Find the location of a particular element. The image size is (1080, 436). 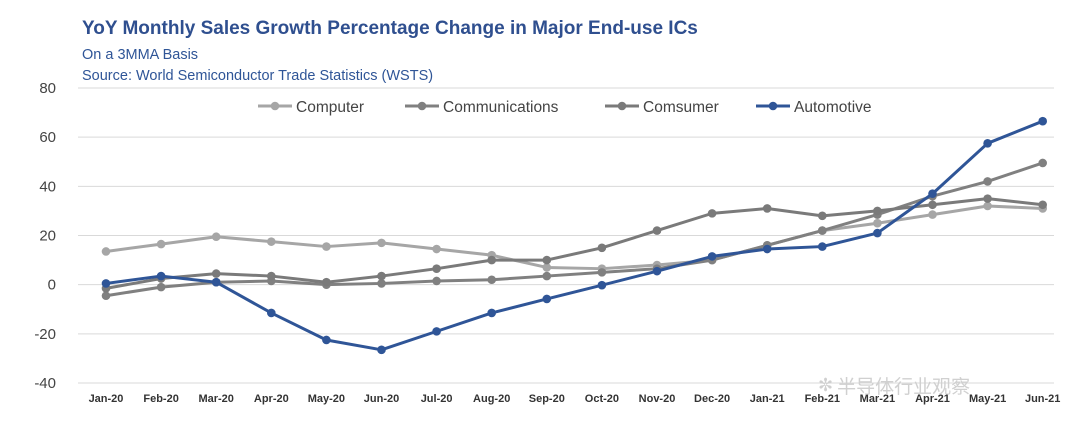

y-axis-ticks: 80 60 40 20 0 -20 -40 is located at coordinates (45, 236).